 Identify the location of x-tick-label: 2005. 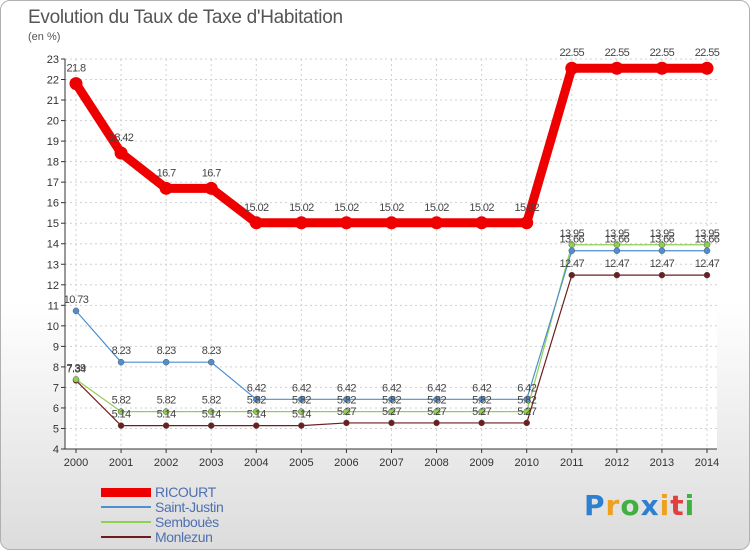
(301, 463).